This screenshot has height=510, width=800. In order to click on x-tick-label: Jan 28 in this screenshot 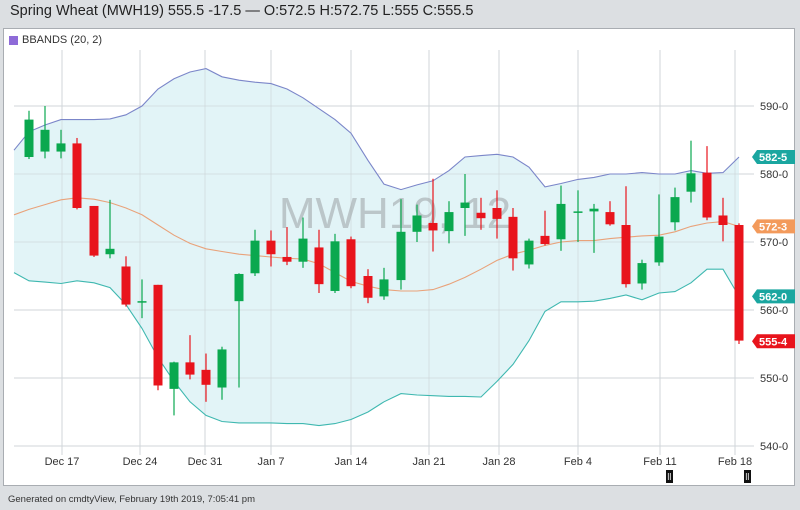, I will do `click(498, 462)`.